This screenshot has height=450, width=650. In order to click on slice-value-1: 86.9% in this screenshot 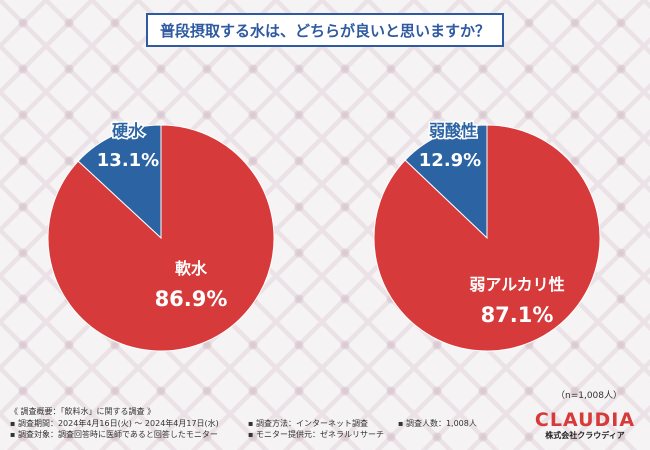, I will do `click(191, 299)`.